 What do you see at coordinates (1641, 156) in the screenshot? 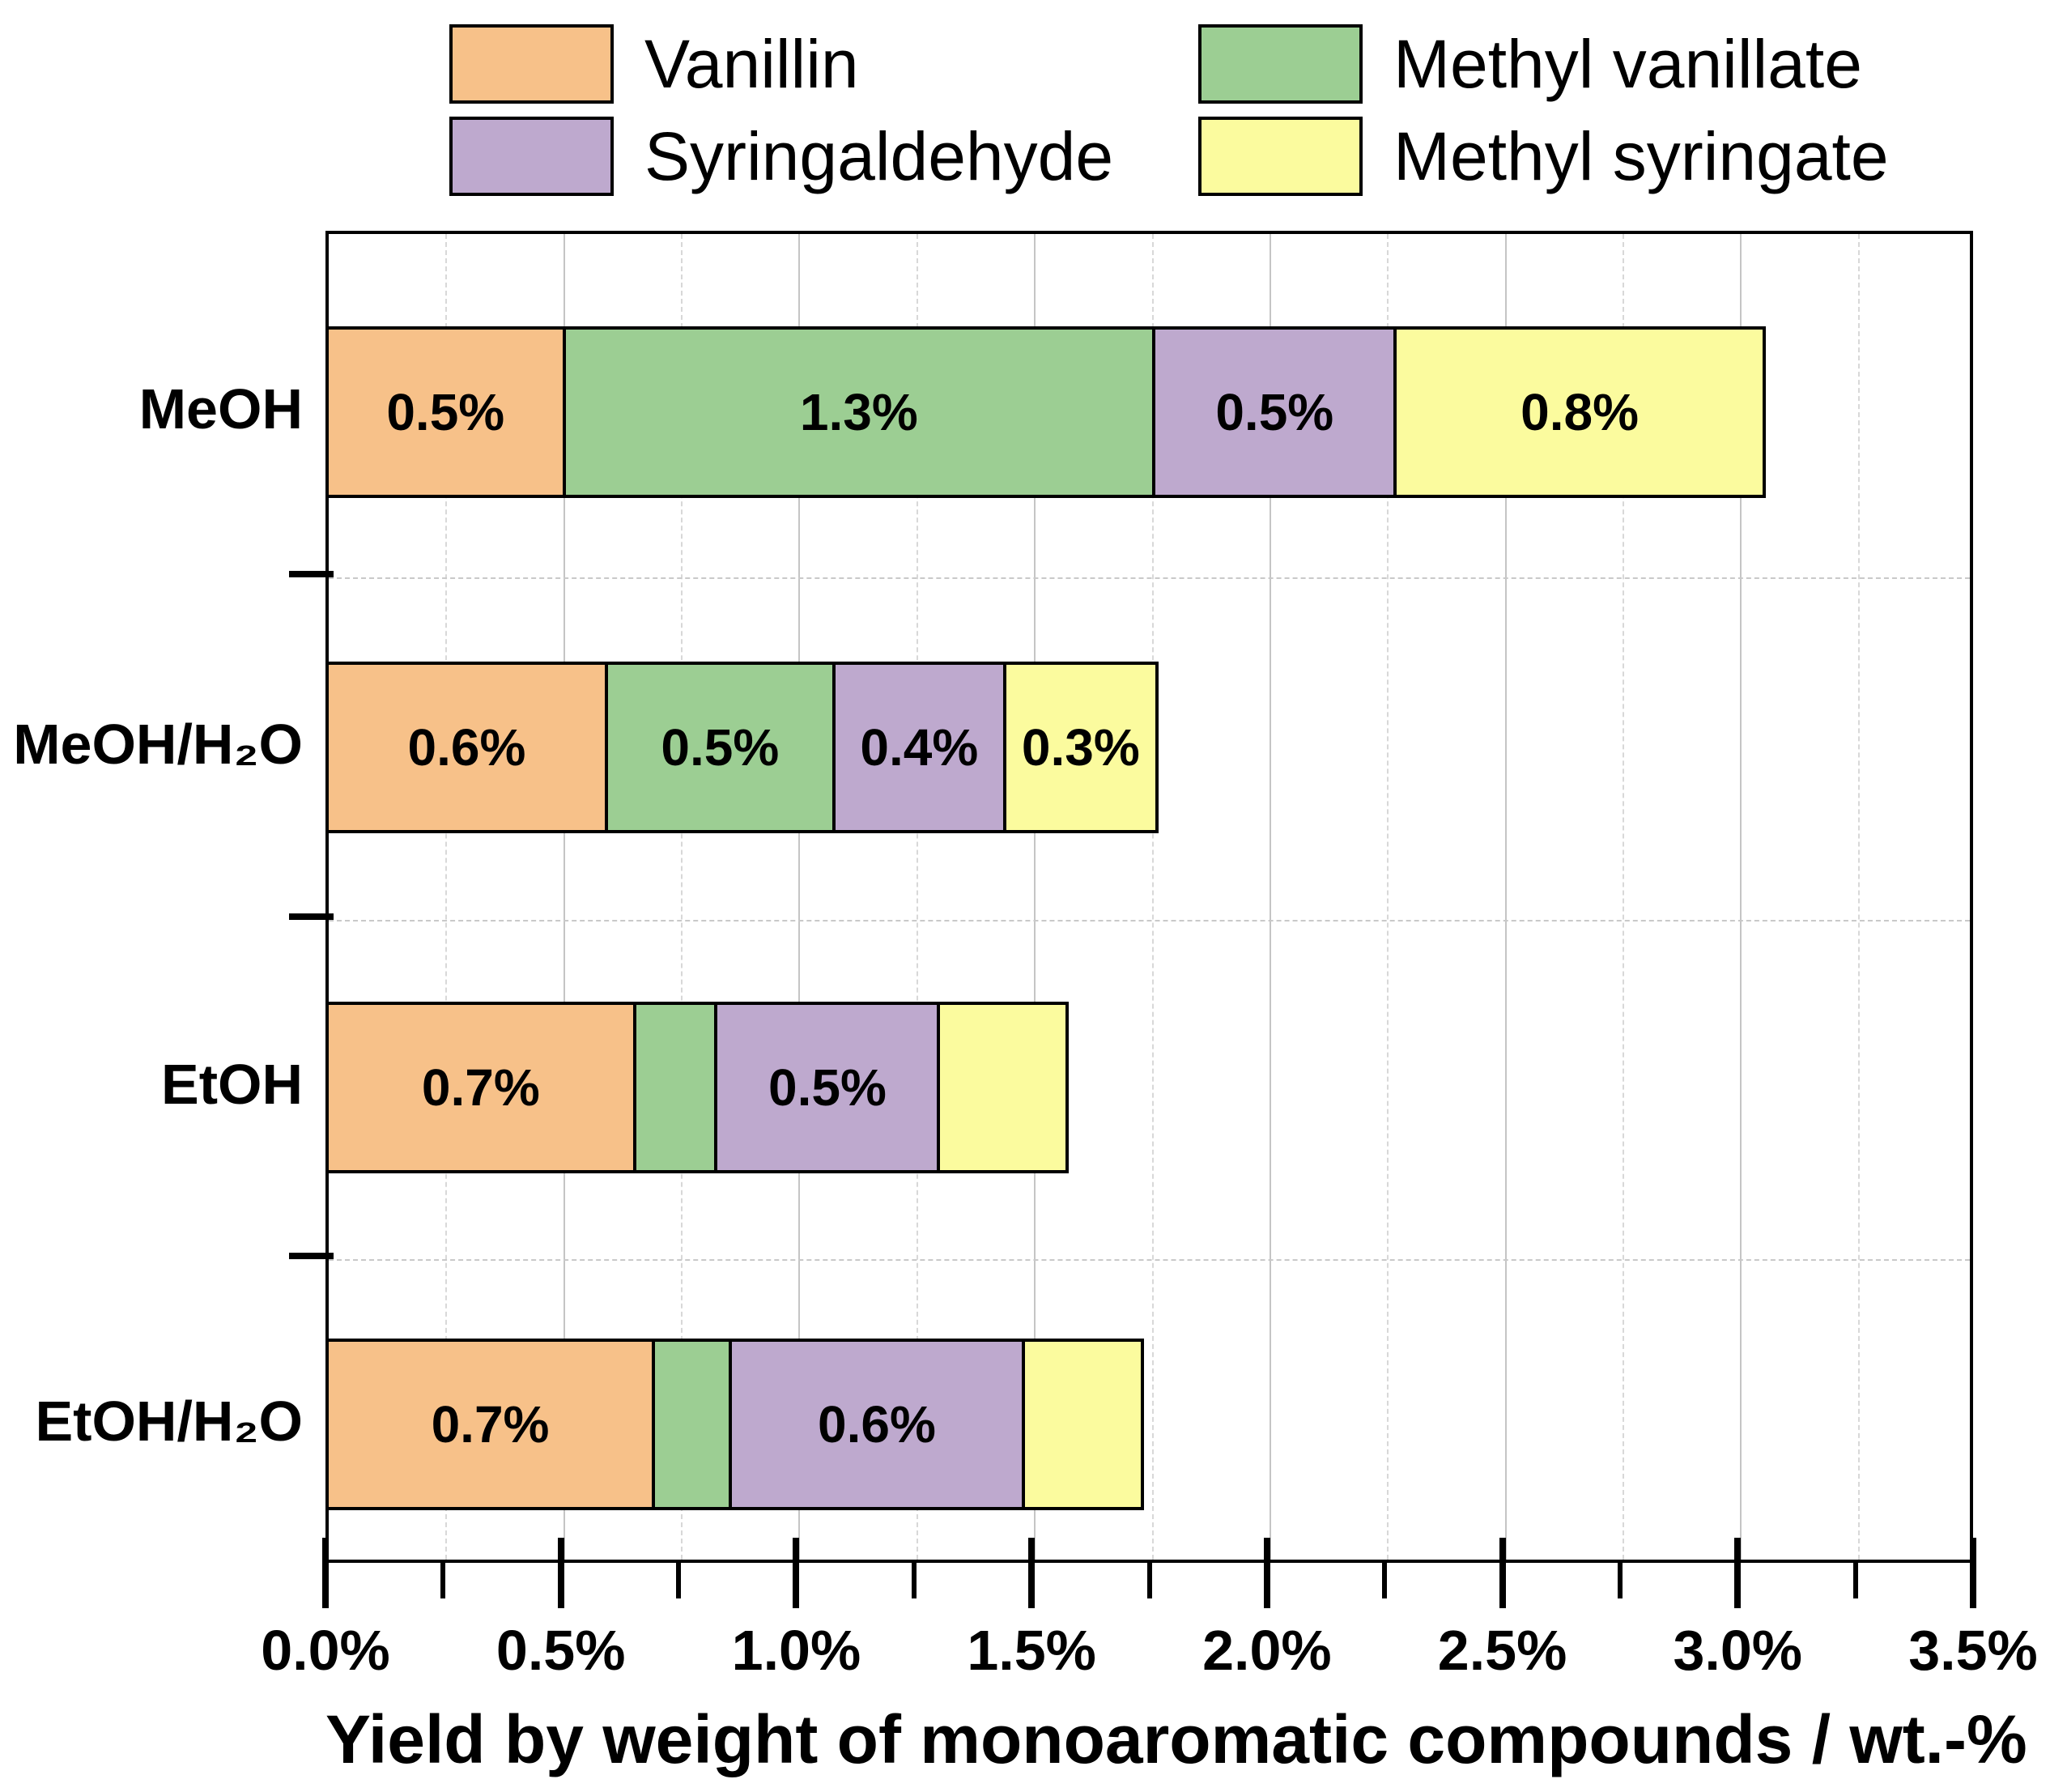
I see `legend-label: Methyl syringate` at bounding box center [1641, 156].